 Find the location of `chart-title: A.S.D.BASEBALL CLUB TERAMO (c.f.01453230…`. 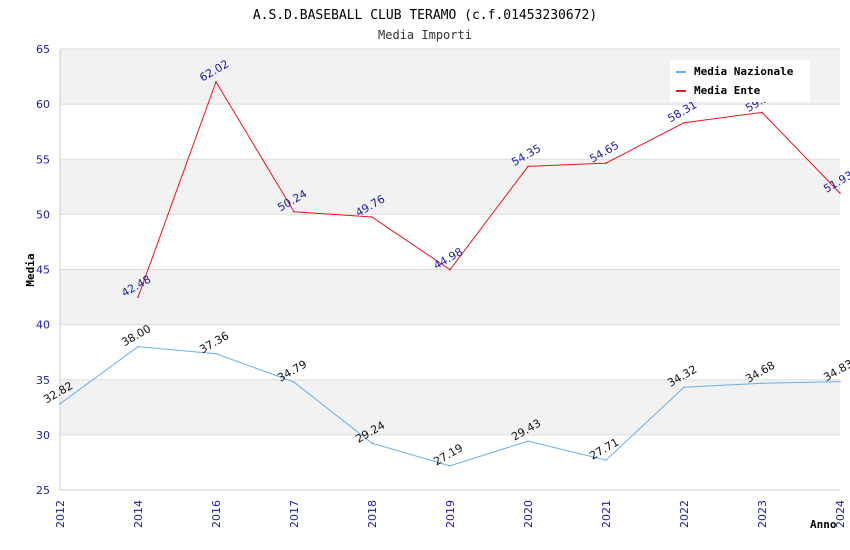

chart-title: A.S.D.BASEBALL CLUB TERAMO (c.f.01453230… is located at coordinates (425, 15).